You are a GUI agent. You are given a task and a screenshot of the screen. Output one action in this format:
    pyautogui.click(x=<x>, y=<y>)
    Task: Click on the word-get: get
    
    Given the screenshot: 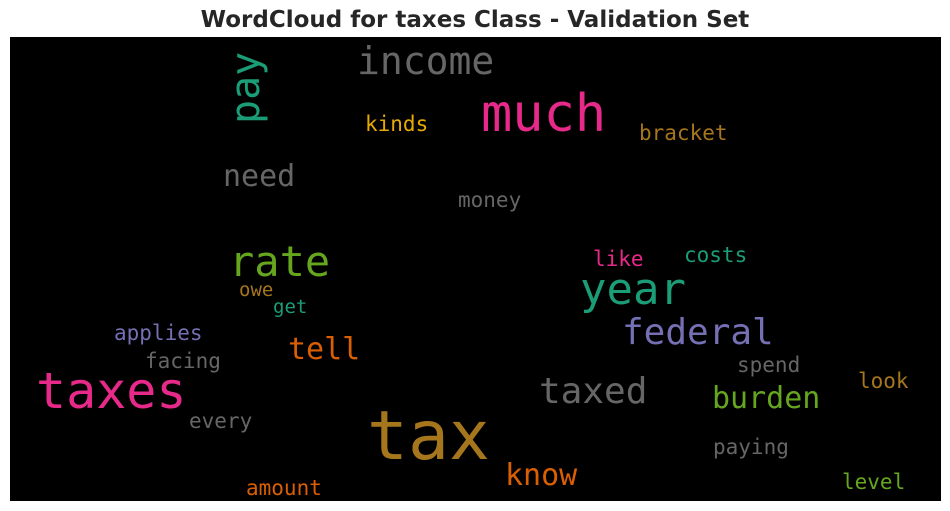 What is the action you would take?
    pyautogui.click(x=290, y=307)
    